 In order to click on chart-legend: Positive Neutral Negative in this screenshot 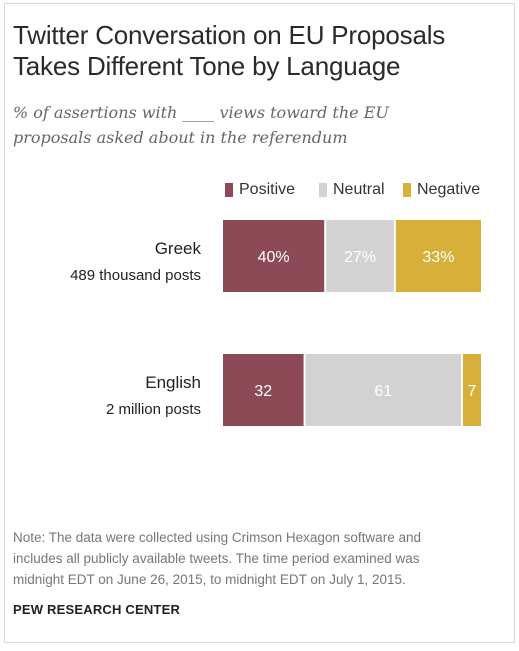, I will do `click(360, 190)`.